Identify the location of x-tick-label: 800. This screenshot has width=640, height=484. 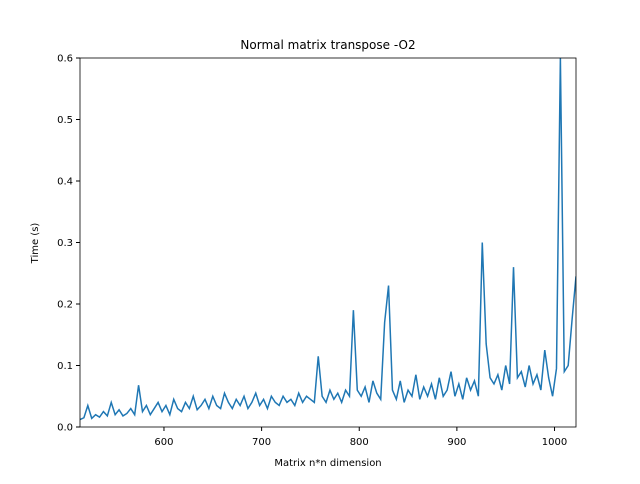
(359, 442).